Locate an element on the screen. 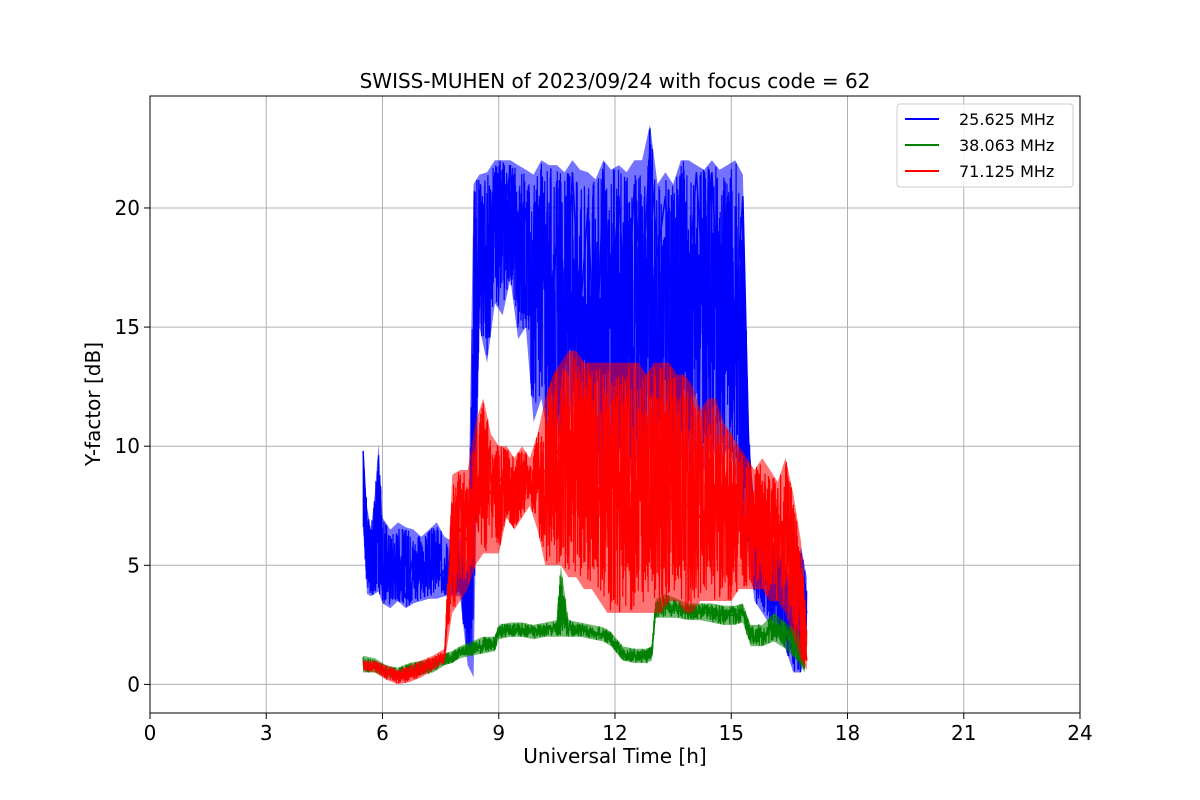 The image size is (1200, 800). x-tick-label: 24 is located at coordinates (1079, 733).